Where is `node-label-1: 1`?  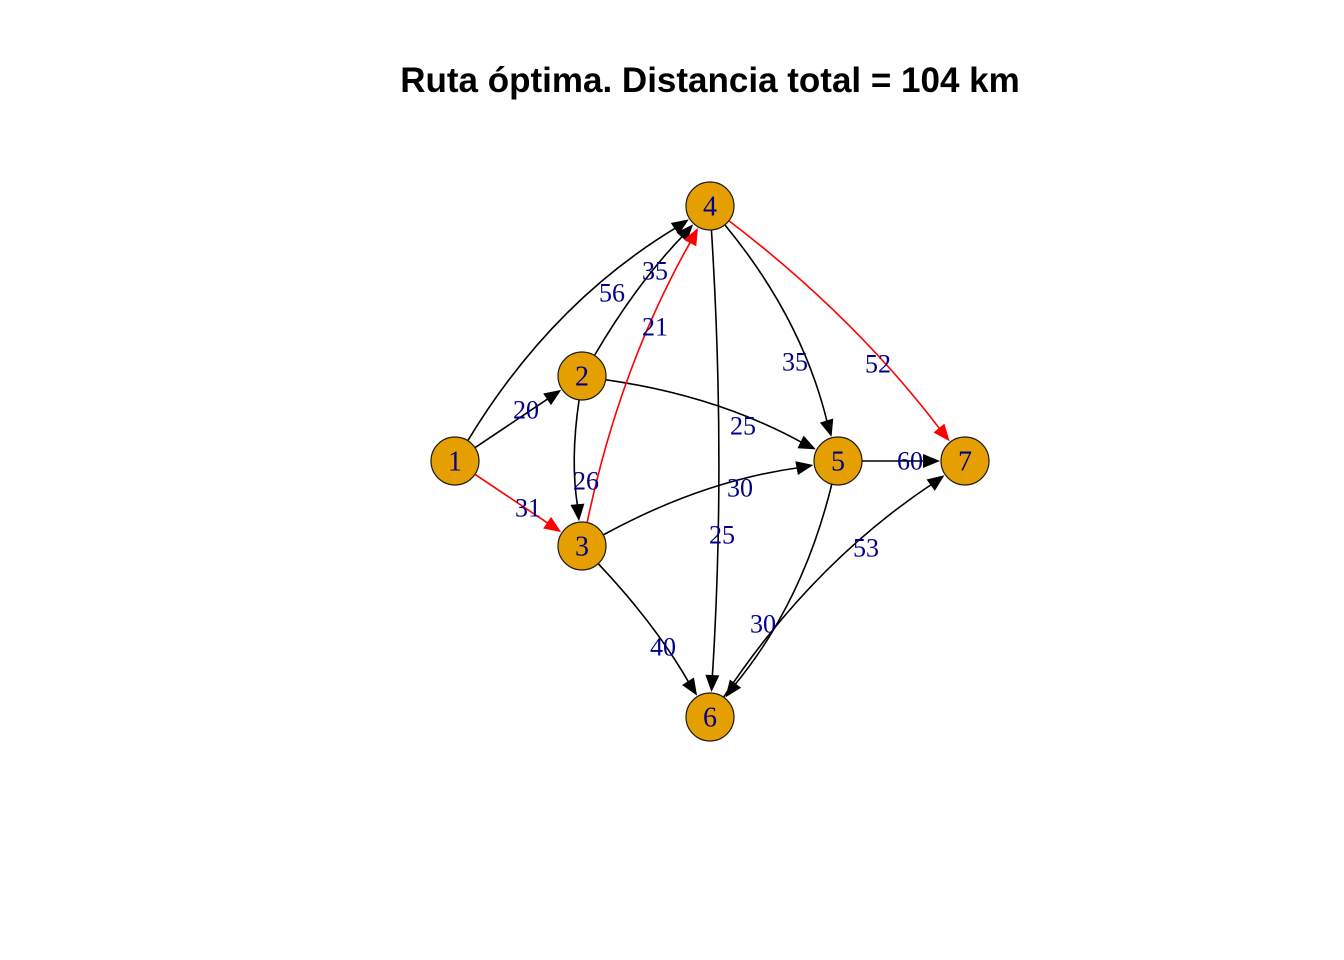
node-label-1: 1 is located at coordinates (455, 462).